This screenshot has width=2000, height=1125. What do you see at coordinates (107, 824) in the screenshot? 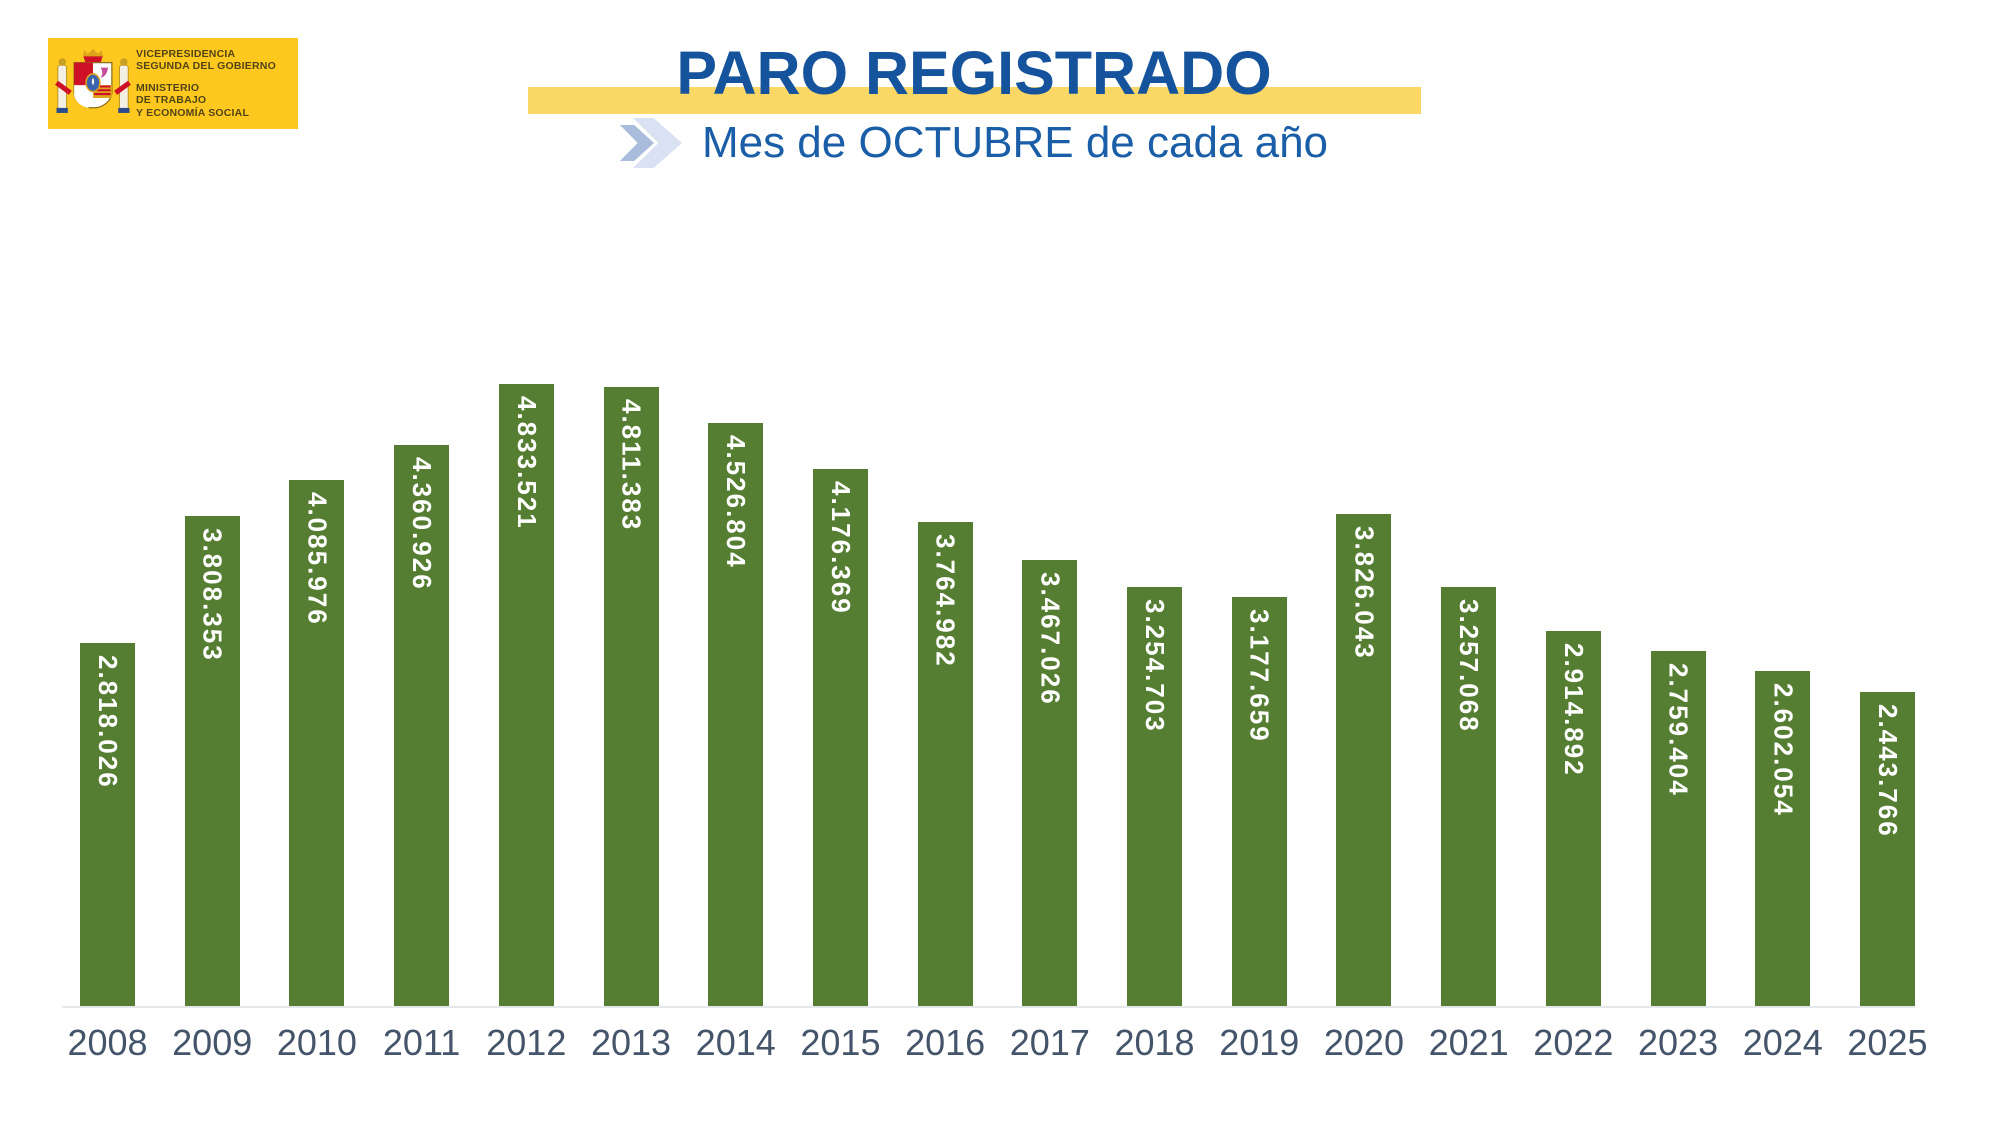
I see `bar-2008: 2.818.026` at bounding box center [107, 824].